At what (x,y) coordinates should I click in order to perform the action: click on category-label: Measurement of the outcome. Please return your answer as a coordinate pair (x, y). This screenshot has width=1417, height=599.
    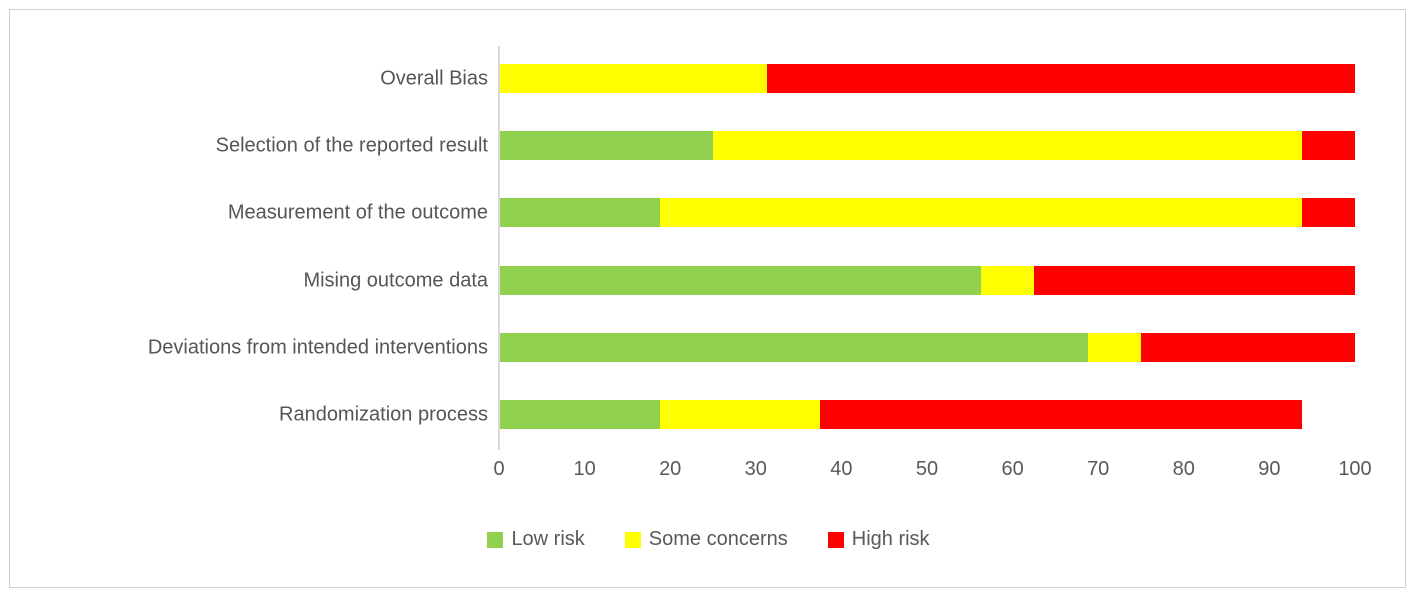
    Looking at the image, I should click on (357, 212).